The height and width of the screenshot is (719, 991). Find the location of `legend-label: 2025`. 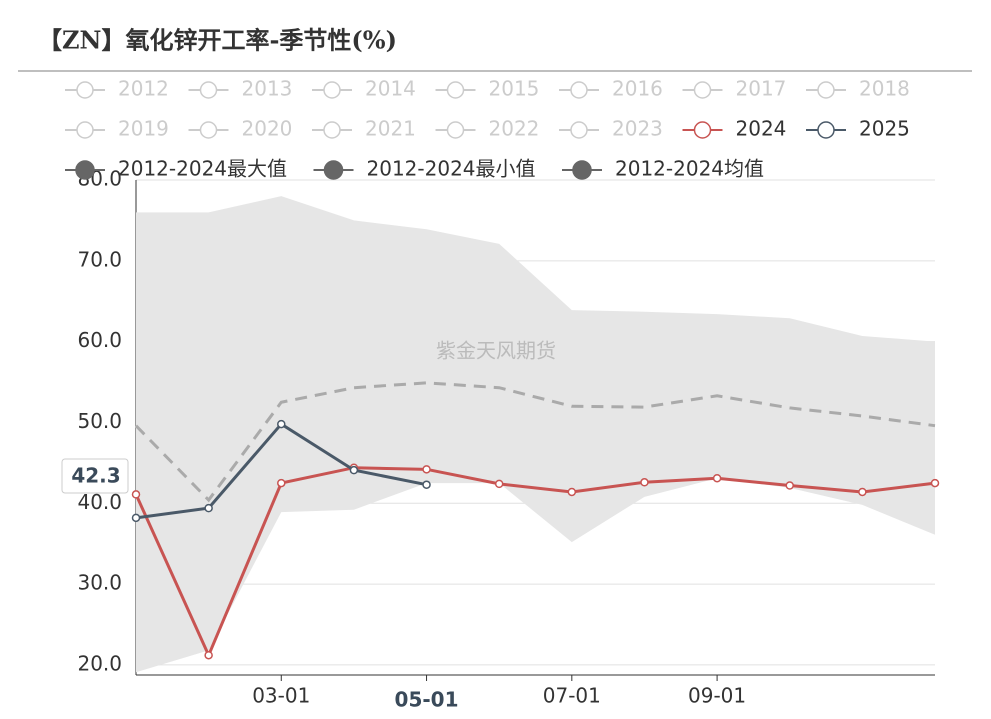

legend-label: 2025 is located at coordinates (884, 129).